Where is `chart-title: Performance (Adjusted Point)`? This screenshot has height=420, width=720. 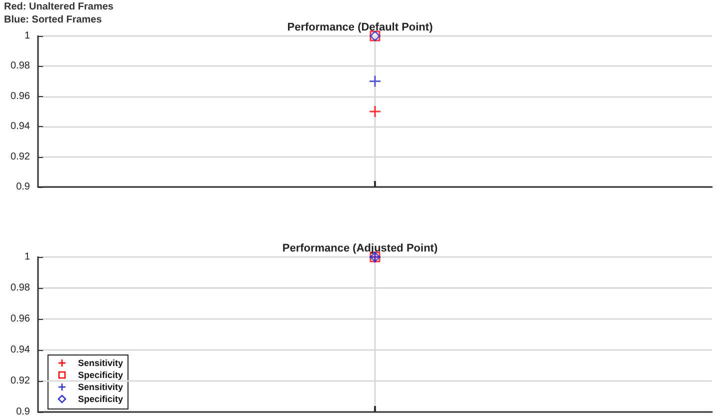
chart-title: Performance (Adjusted Point) is located at coordinates (360, 248).